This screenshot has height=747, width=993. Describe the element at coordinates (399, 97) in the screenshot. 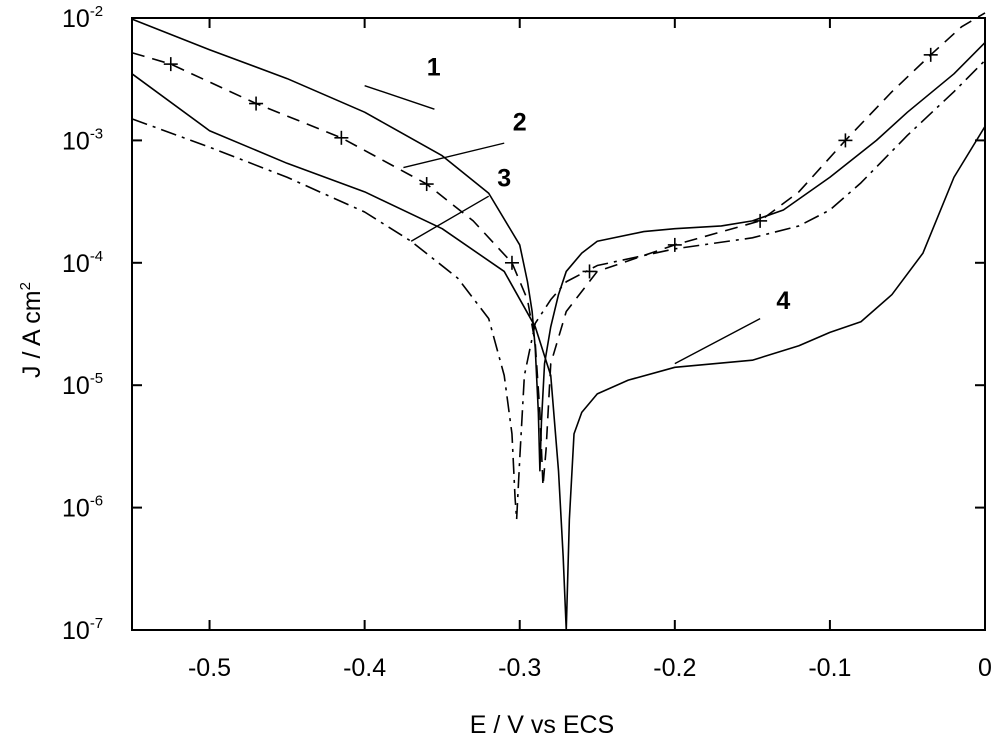

I see `callout-1-leader` at that location.